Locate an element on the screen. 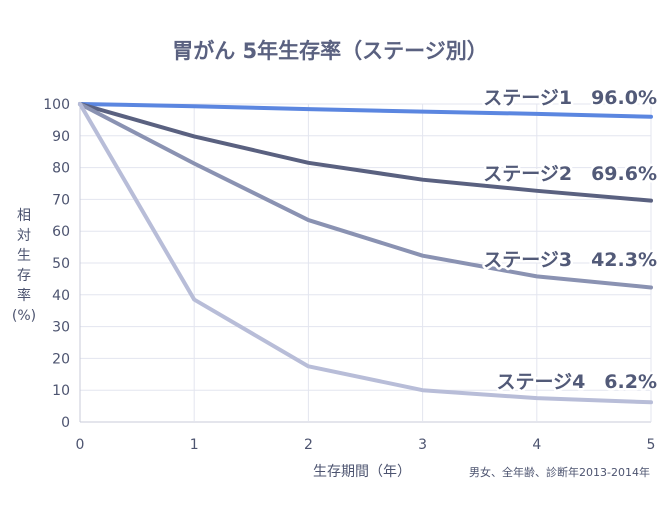  chart-title: 胃がん 5年生存率（ステージ別） is located at coordinates (330, 51).